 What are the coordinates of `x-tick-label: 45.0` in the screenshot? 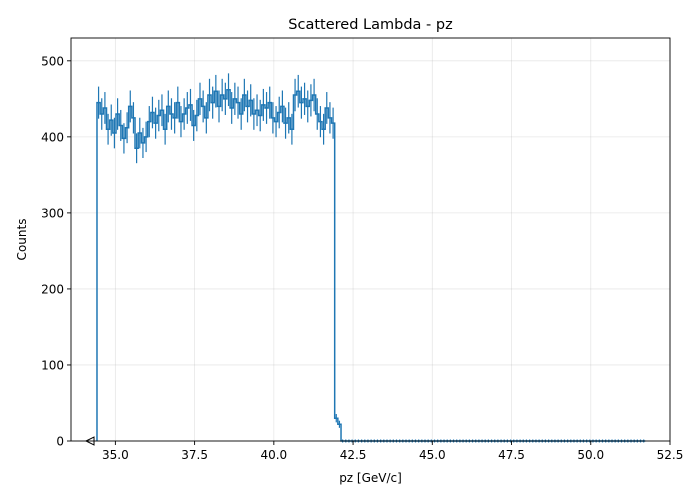 It's located at (432, 455).